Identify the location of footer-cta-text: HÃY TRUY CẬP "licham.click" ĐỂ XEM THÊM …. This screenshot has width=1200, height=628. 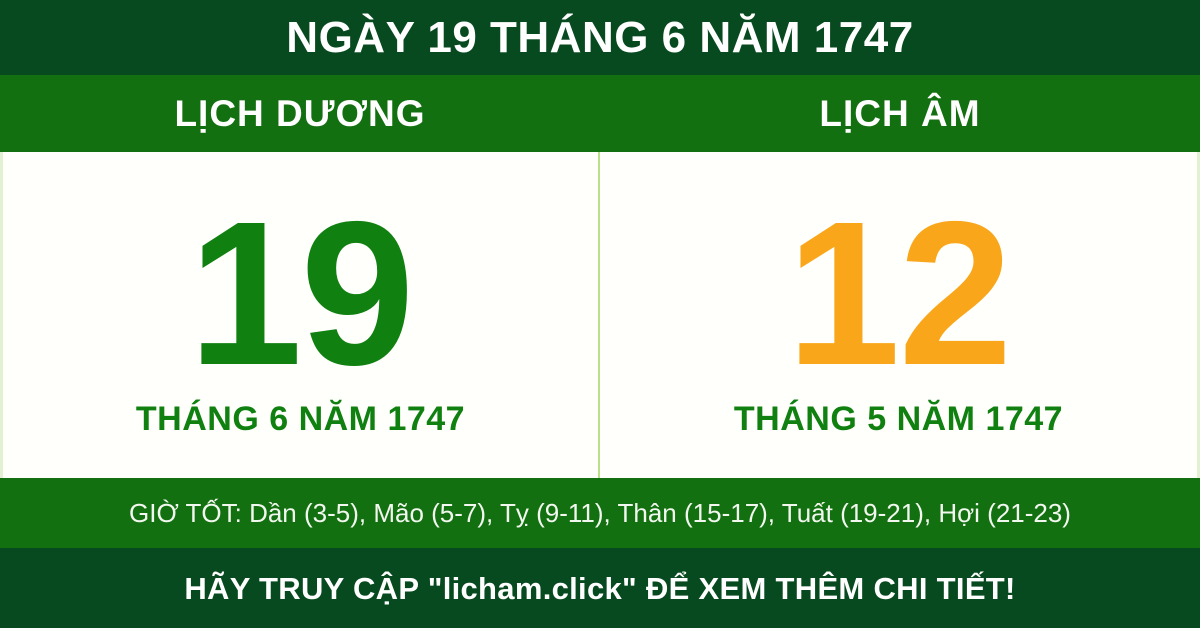
(600, 588).